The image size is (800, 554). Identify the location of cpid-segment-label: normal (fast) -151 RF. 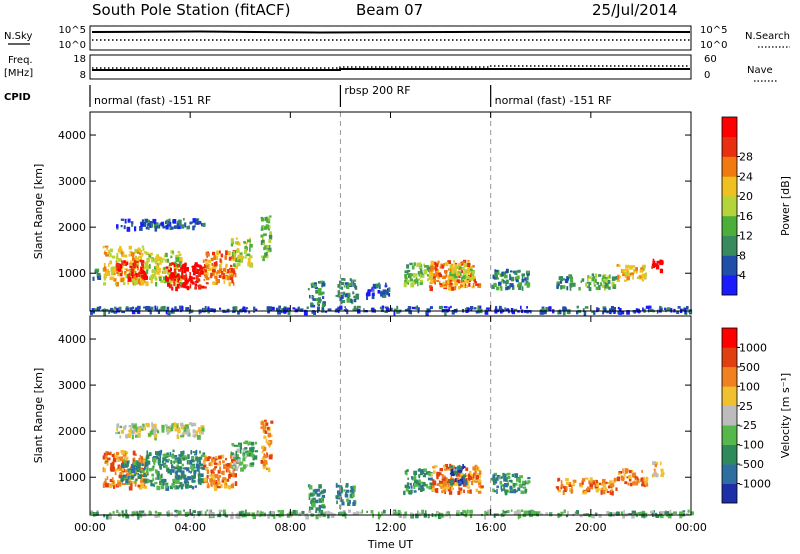
(152, 100).